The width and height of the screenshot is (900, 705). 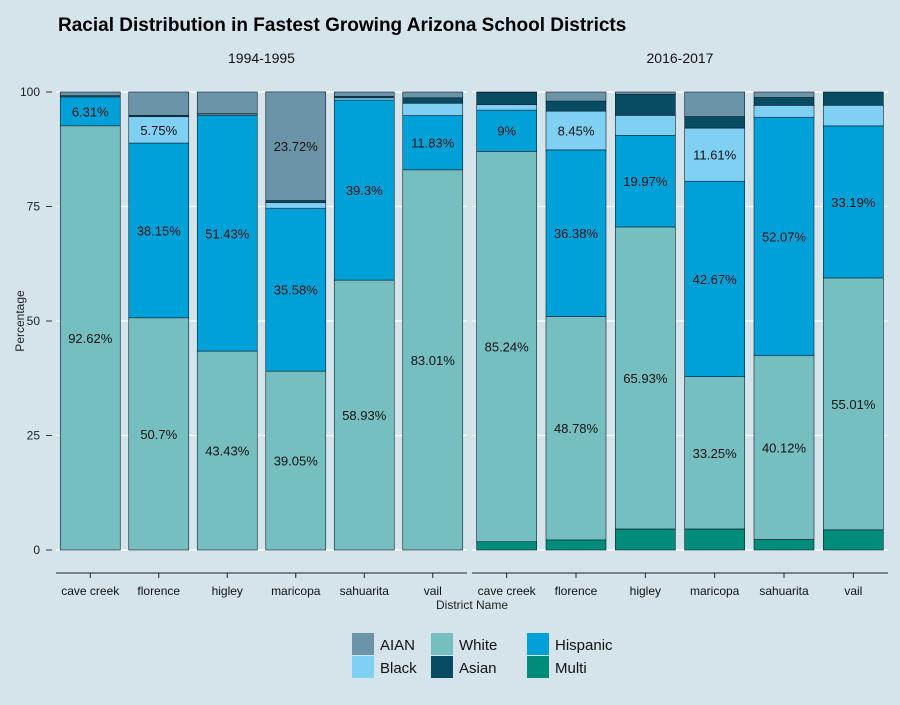 What do you see at coordinates (159, 230) in the screenshot?
I see `data-label: 38.15%` at bounding box center [159, 230].